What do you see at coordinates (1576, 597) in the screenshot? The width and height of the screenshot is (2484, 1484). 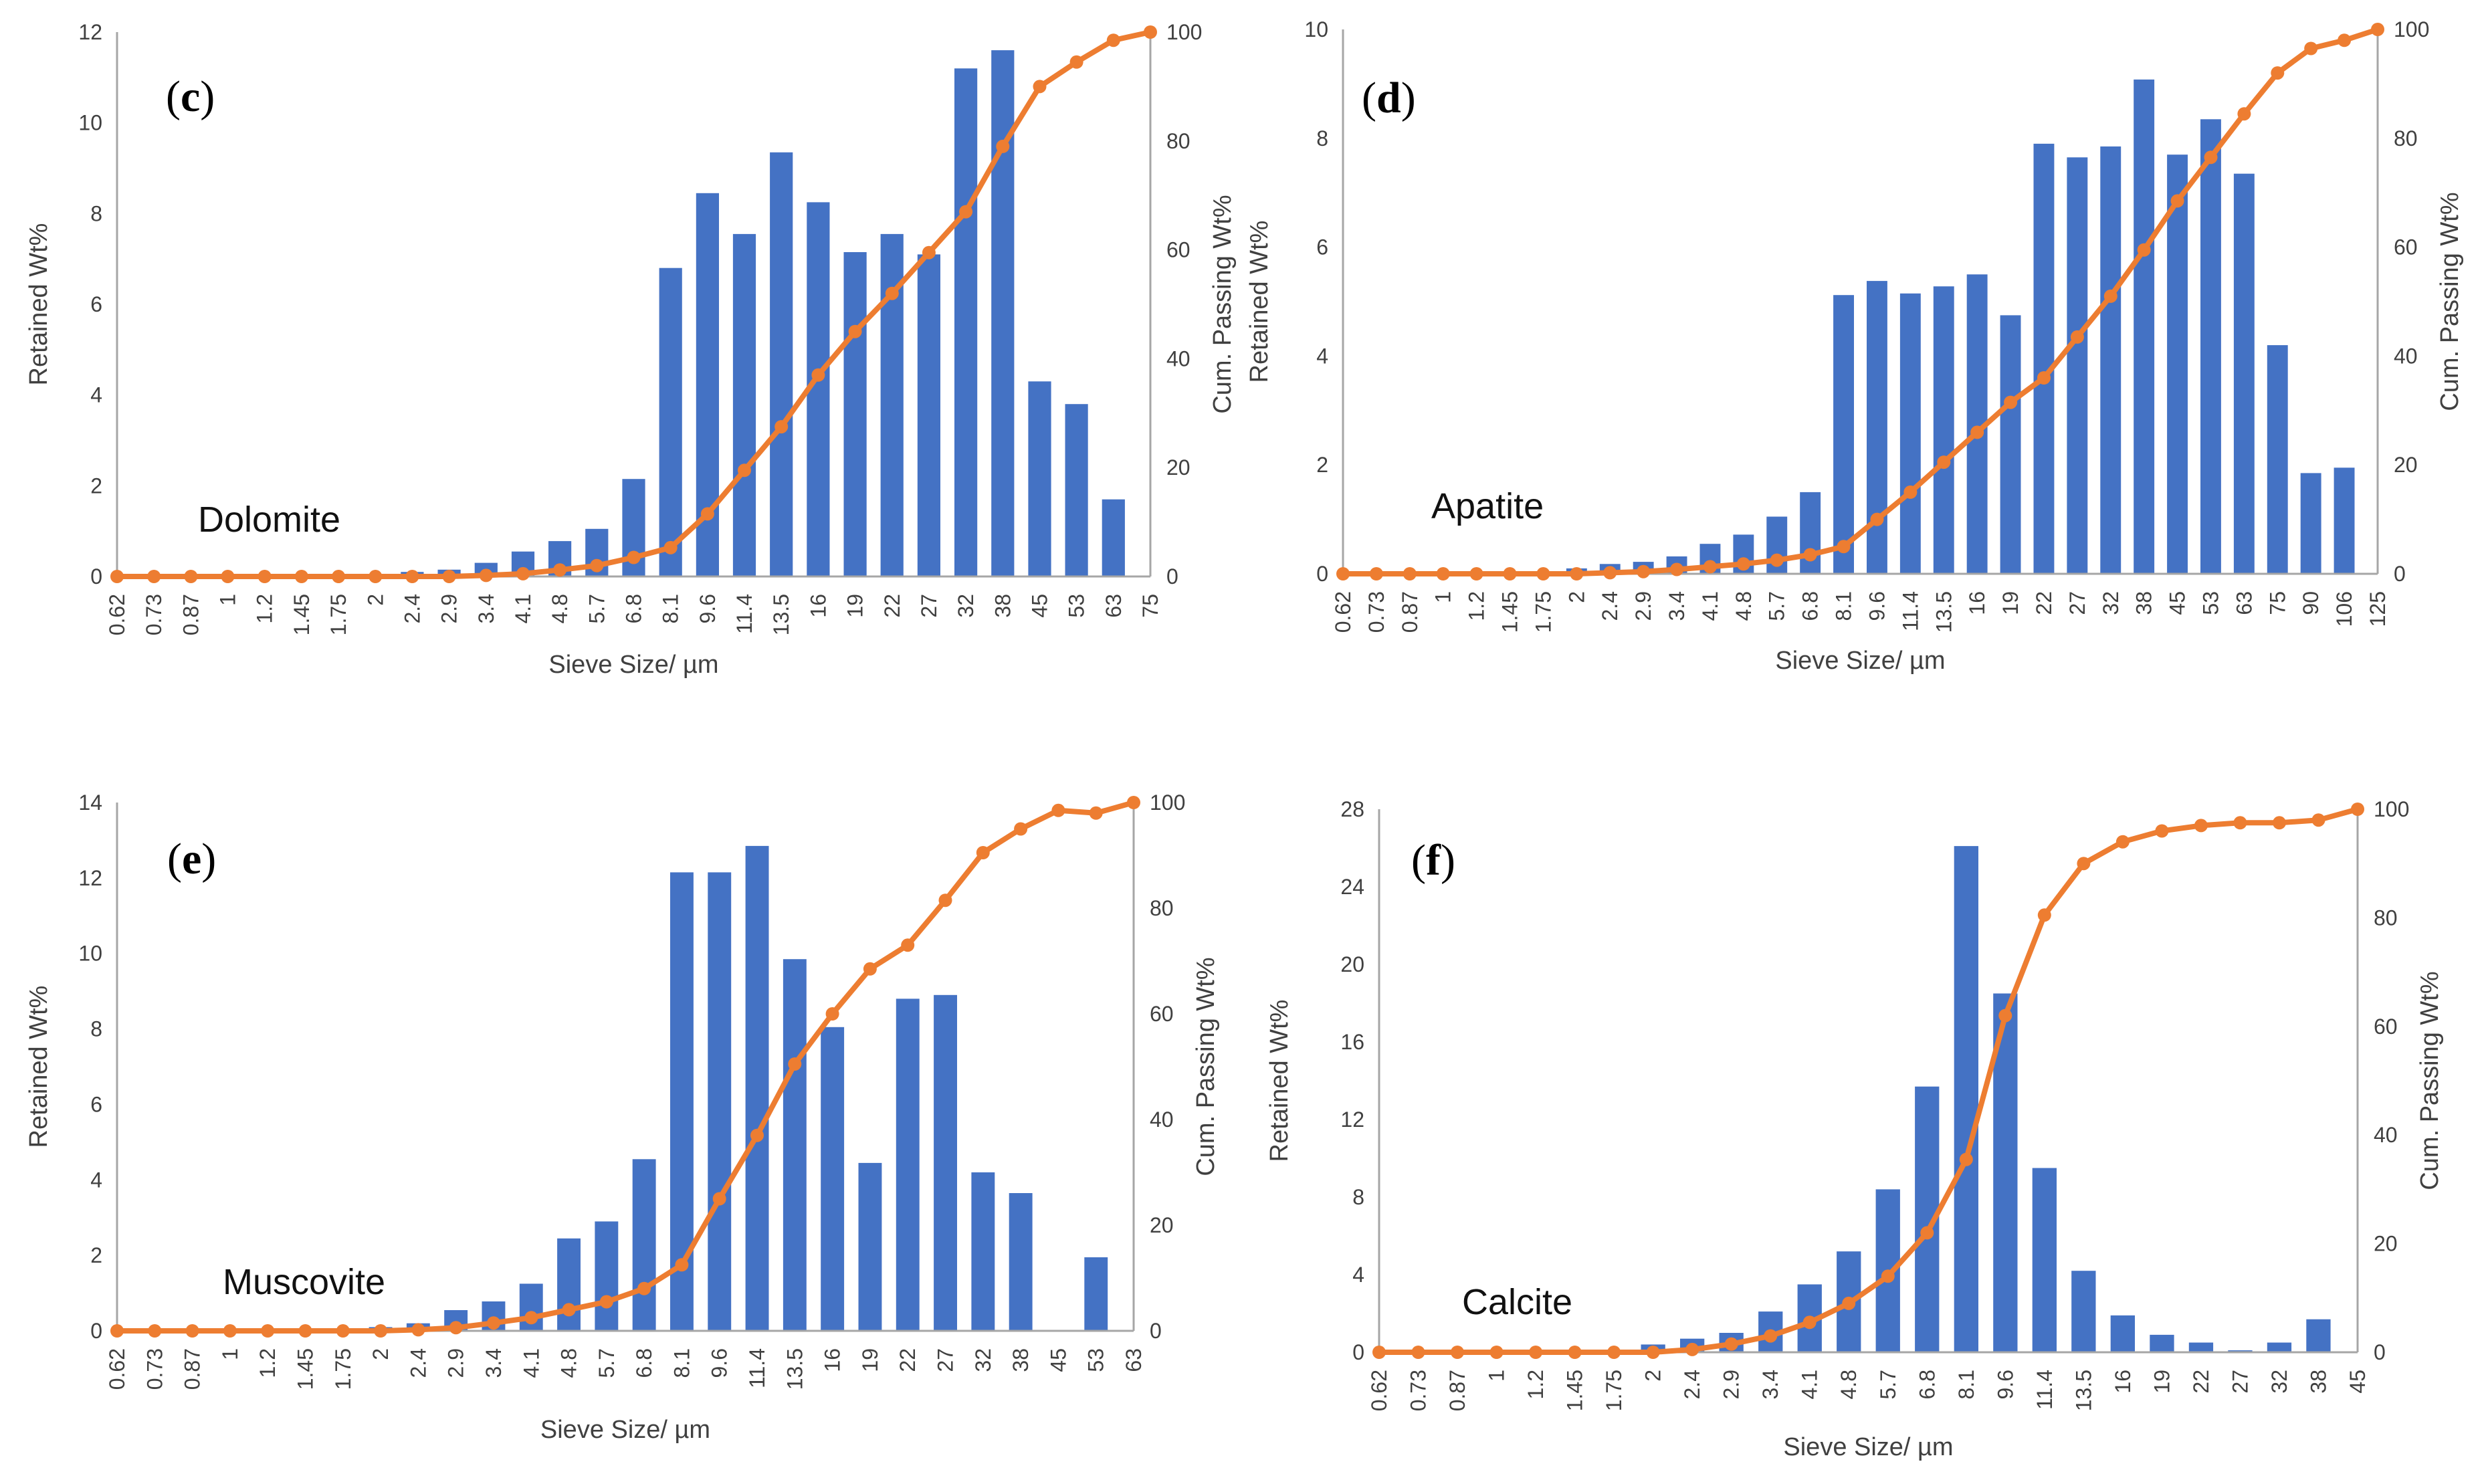 I see `x-tick-label: 2` at bounding box center [1576, 597].